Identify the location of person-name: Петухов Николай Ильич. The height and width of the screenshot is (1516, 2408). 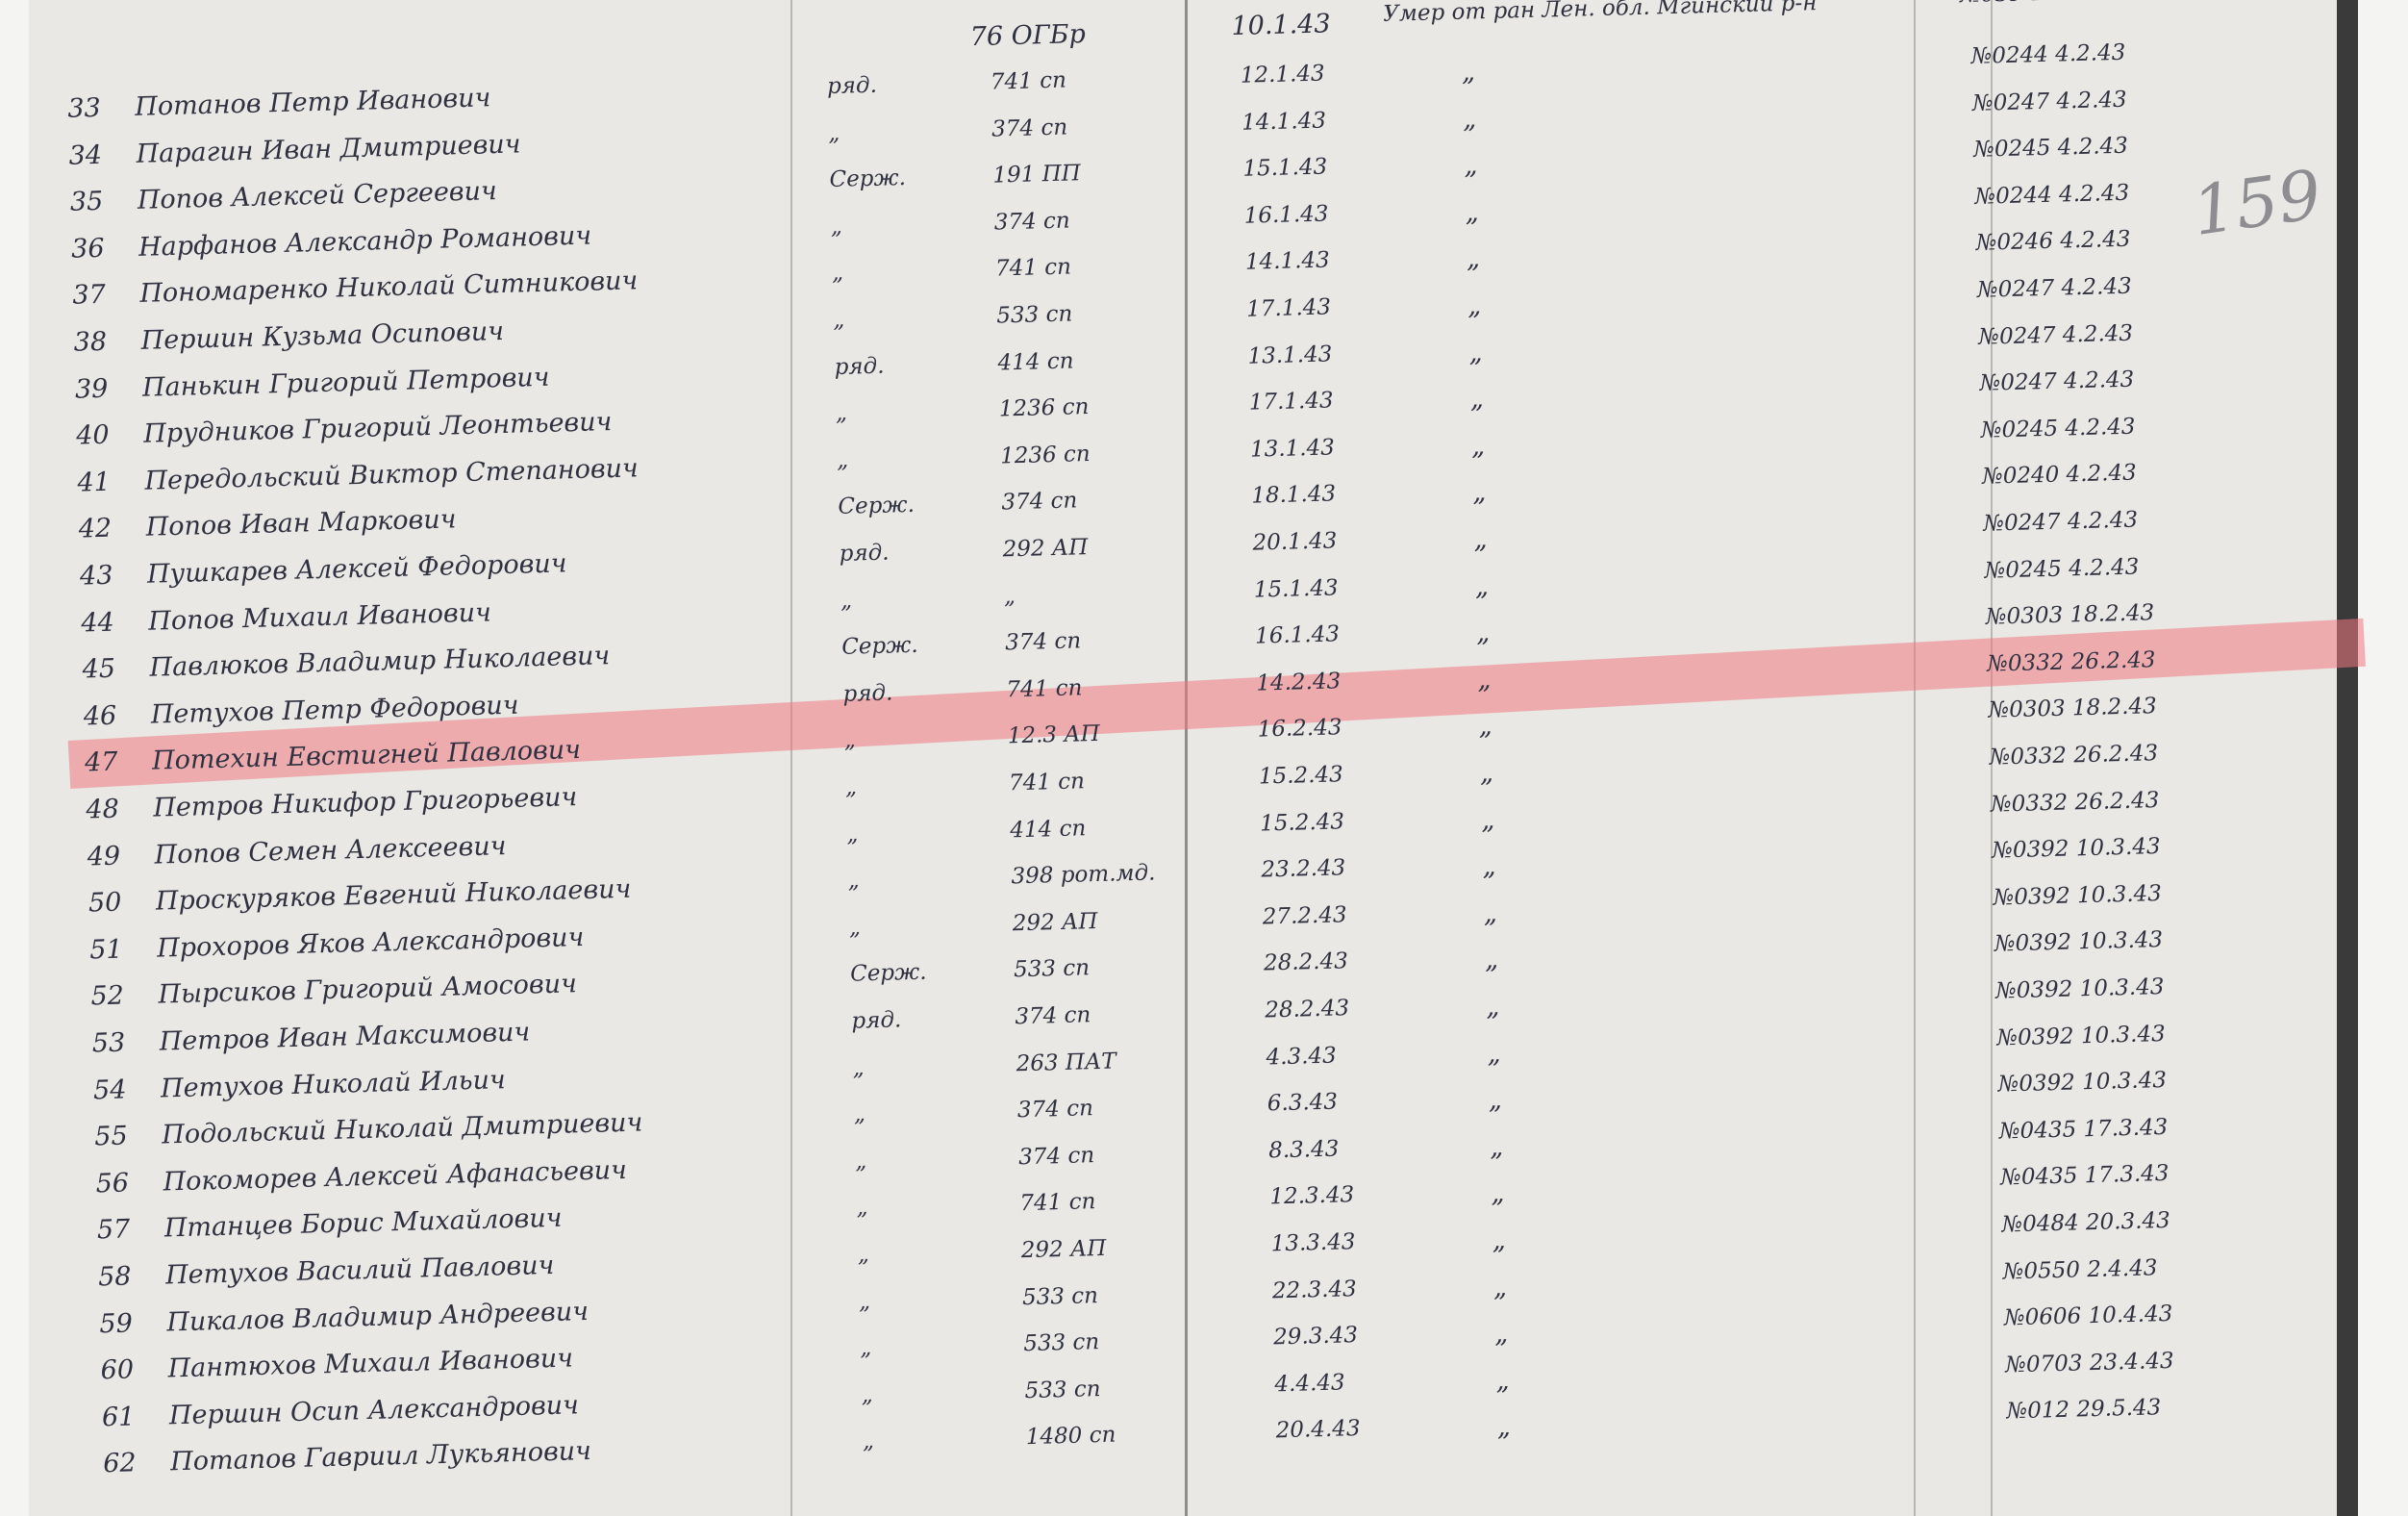
(333, 1084).